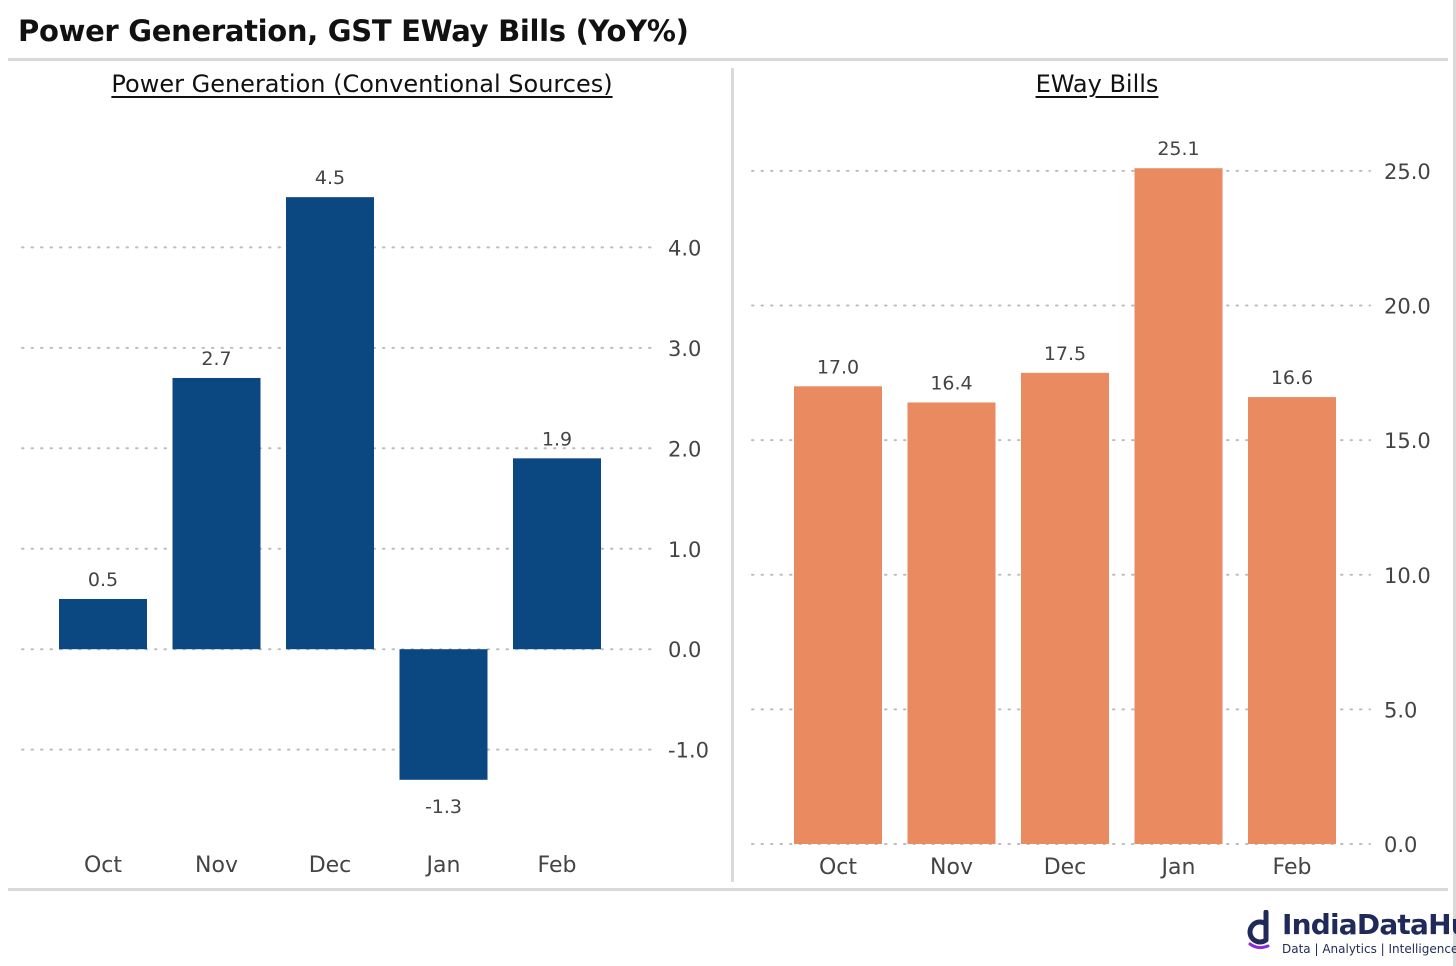 This screenshot has height=966, width=1456. I want to click on power-value-label: 2.7, so click(216, 359).